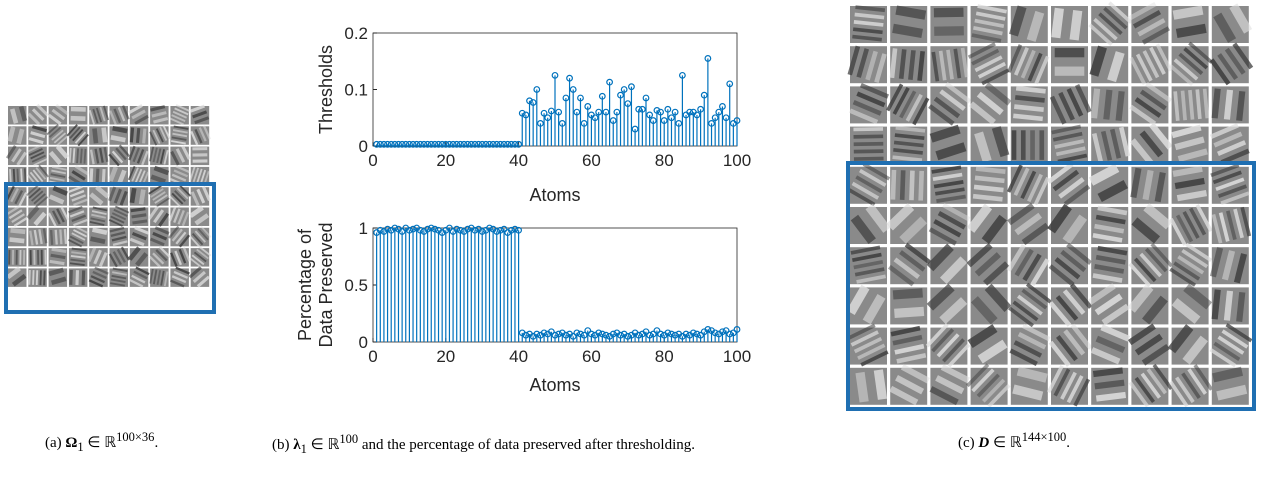  I want to click on x-tick-label: 100, so click(737, 356).